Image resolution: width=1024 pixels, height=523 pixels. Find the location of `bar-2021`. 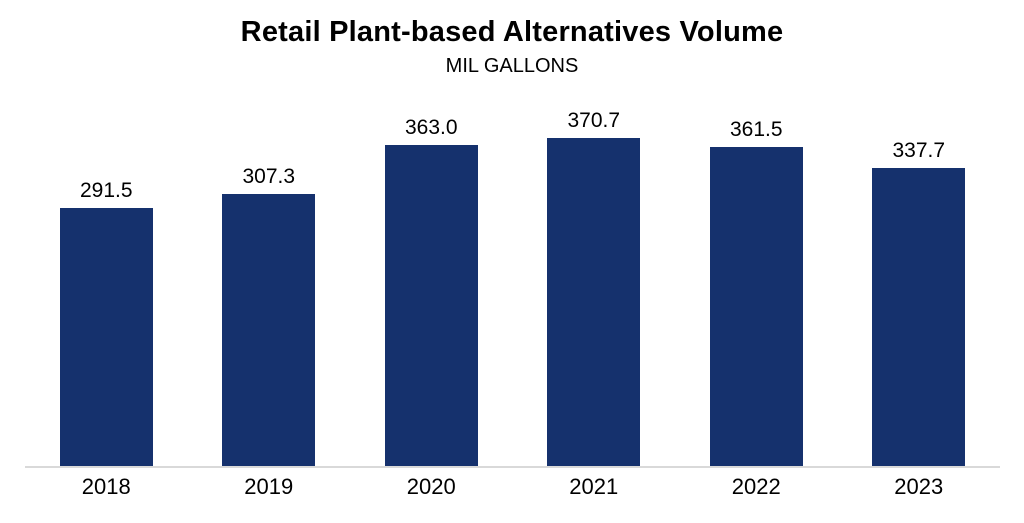

bar-2021 is located at coordinates (594, 302).